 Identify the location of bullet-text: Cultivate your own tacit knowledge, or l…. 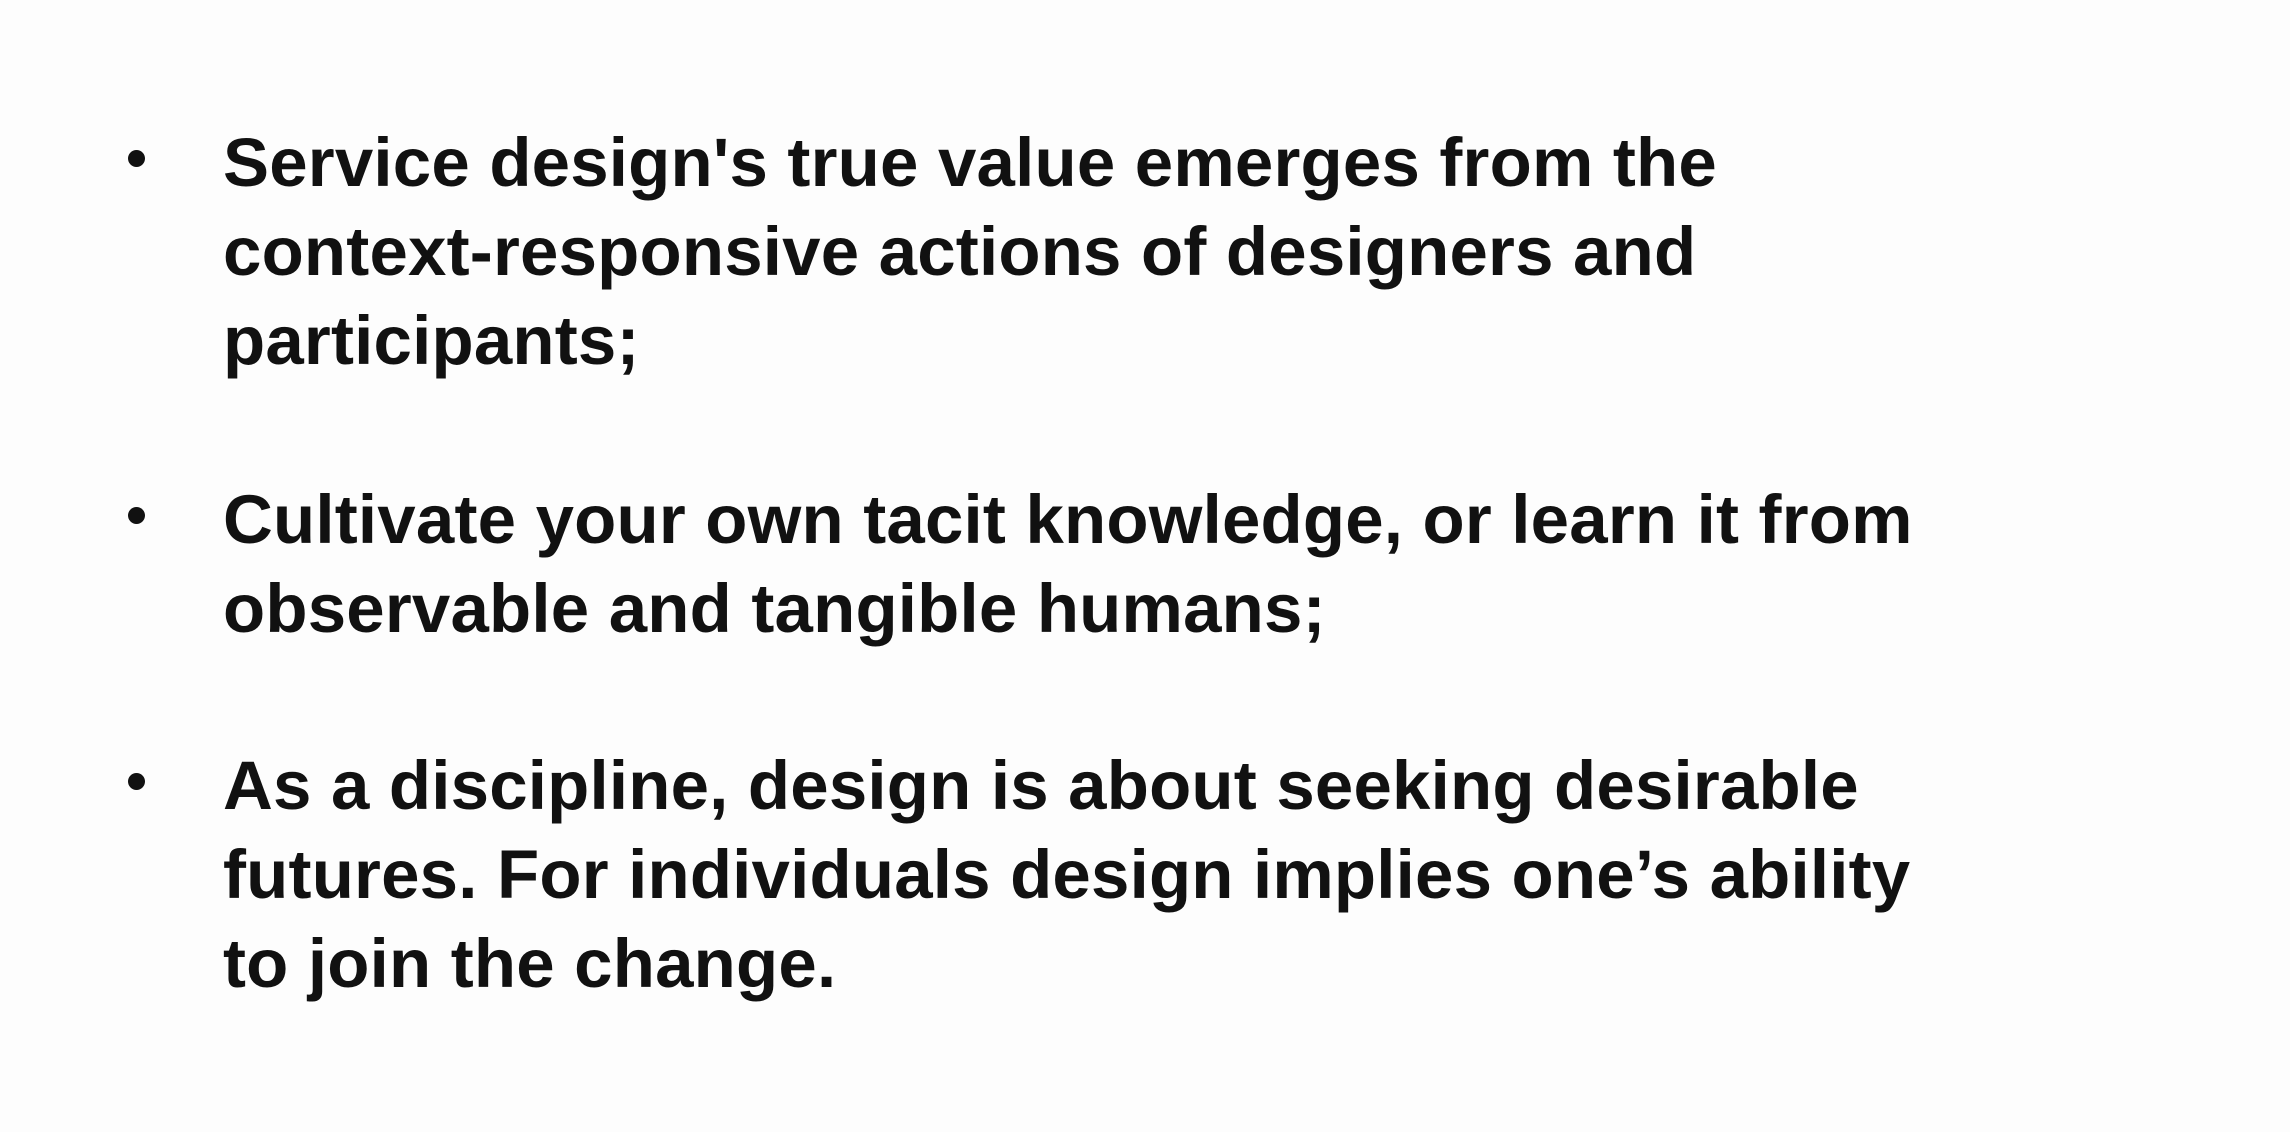
(1068, 564).